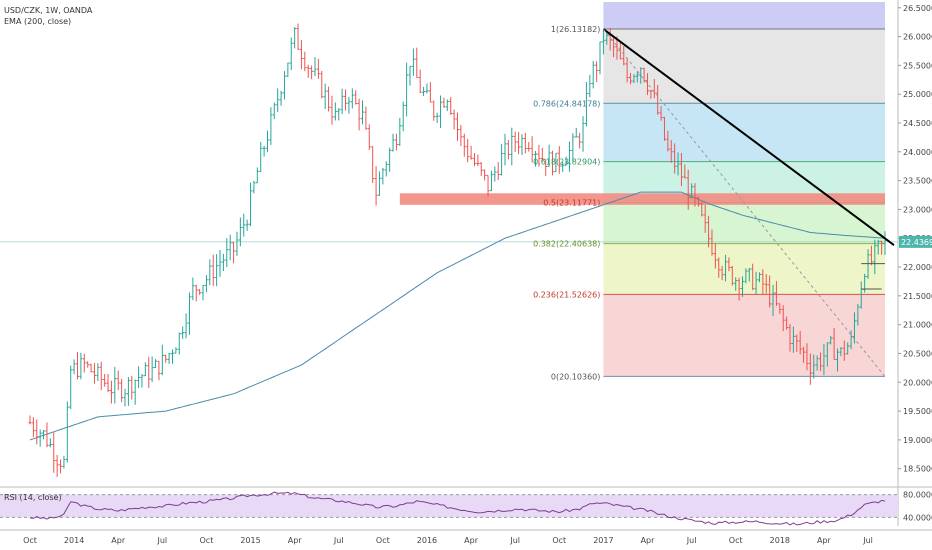 The height and width of the screenshot is (550, 932). I want to click on price-tick-label: 22.00000, so click(917, 267).